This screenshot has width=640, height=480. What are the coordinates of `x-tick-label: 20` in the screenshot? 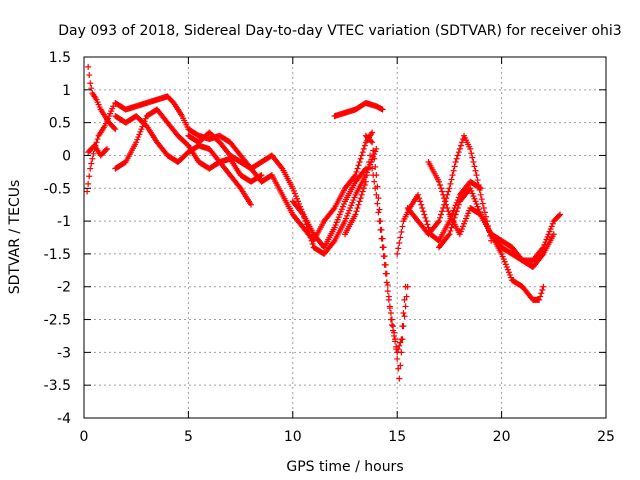 It's located at (502, 437).